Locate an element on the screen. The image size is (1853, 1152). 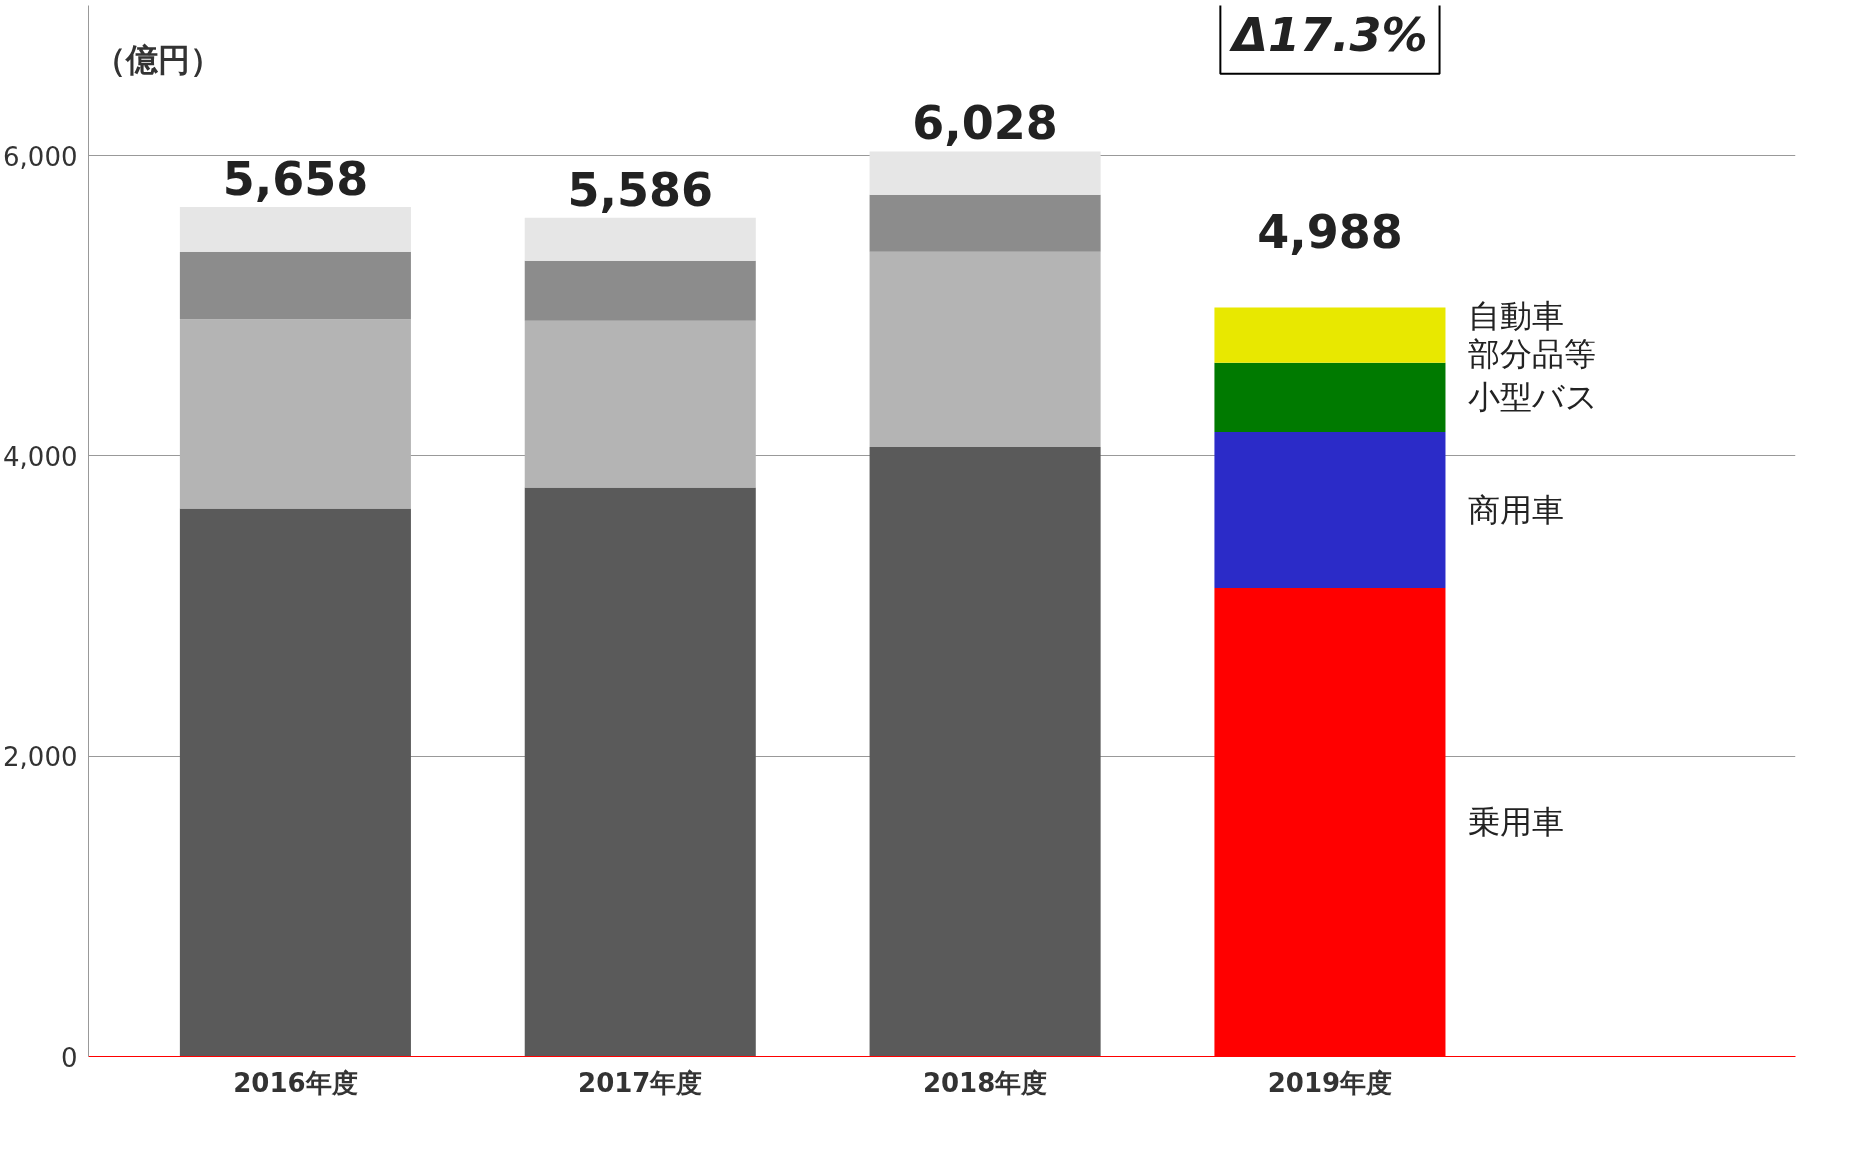
y-axis-title: （億円） is located at coordinates (157, 60).